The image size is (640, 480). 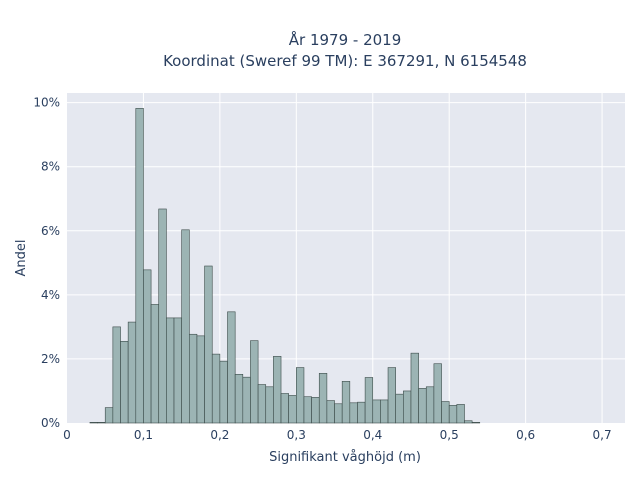 What do you see at coordinates (50, 423) in the screenshot?
I see `y-tick-label: 0%` at bounding box center [50, 423].